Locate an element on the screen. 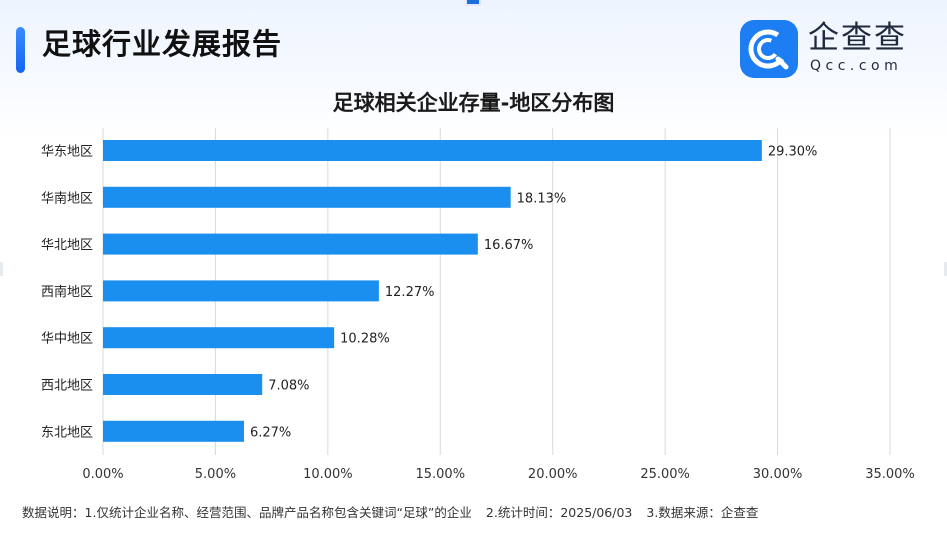  x-tick-label: 20.00% is located at coordinates (553, 474).